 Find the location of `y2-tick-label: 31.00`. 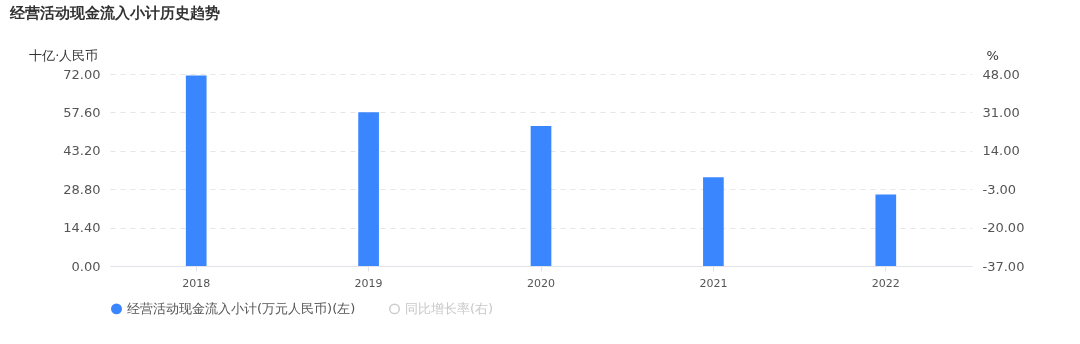

y2-tick-label: 31.00 is located at coordinates (1001, 112).